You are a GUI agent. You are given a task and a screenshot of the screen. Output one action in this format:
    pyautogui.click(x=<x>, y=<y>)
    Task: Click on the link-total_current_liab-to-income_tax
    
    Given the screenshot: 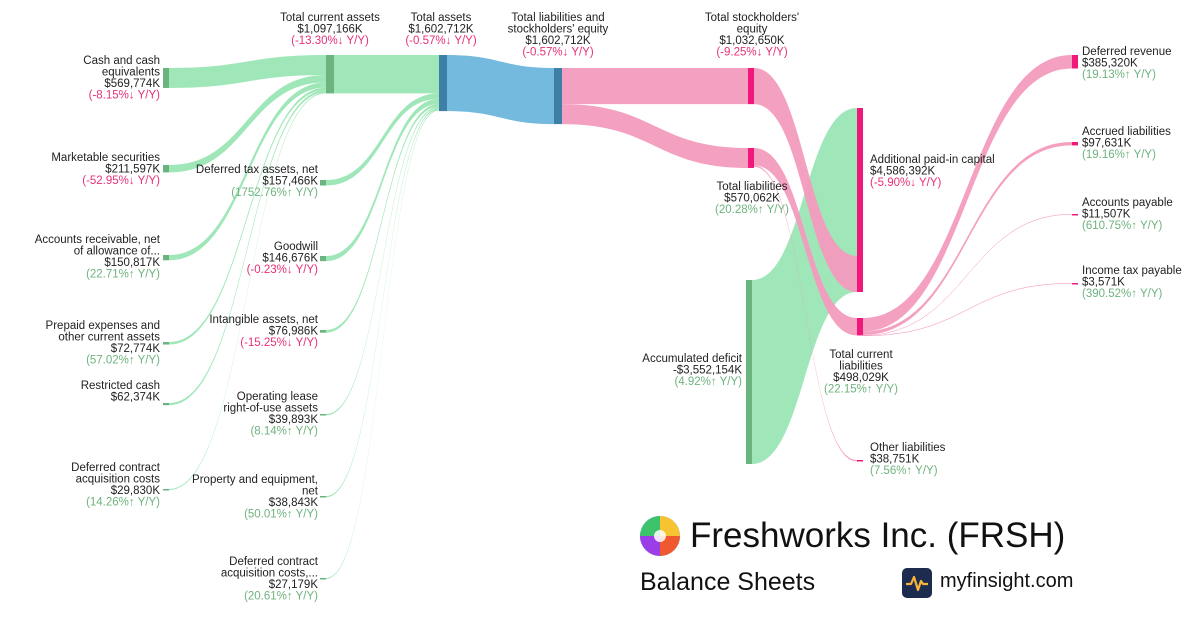 What is the action you would take?
    pyautogui.click(x=967, y=310)
    